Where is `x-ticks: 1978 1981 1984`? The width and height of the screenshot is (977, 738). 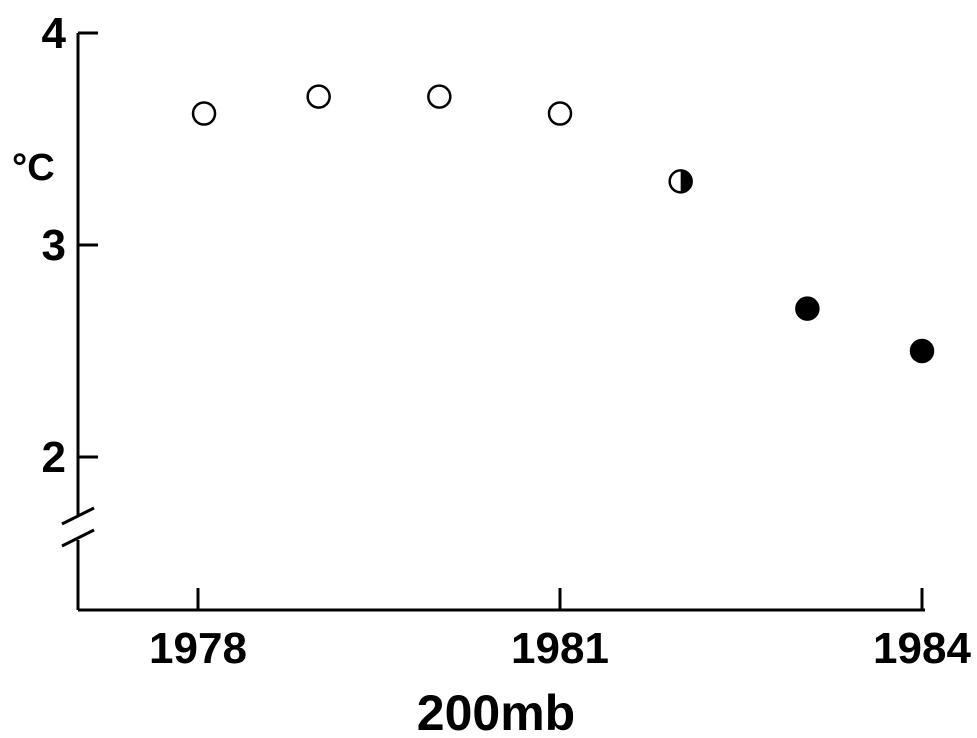
x-ticks: 1978 1981 1984 is located at coordinates (560, 630).